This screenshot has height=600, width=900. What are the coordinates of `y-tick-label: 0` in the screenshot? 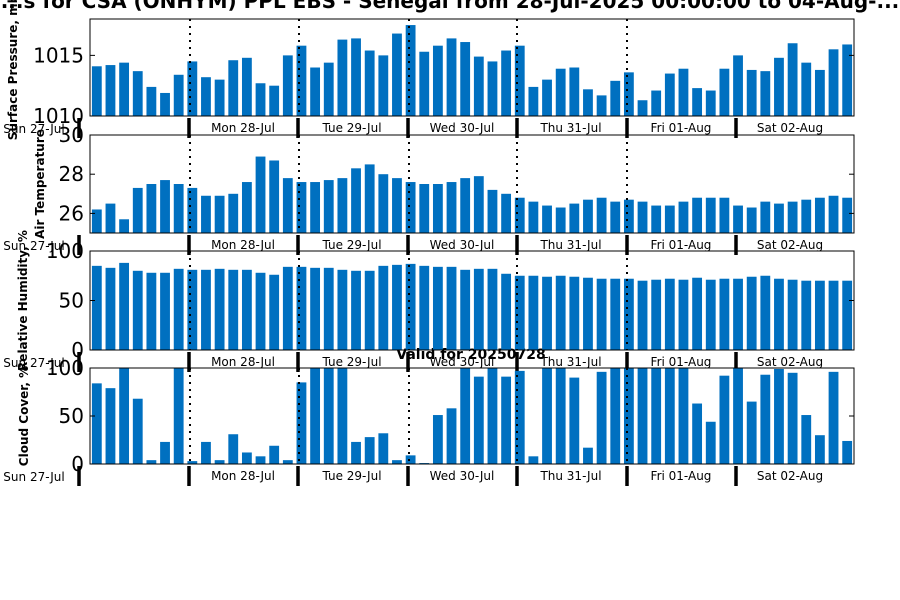 It's located at (77, 350).